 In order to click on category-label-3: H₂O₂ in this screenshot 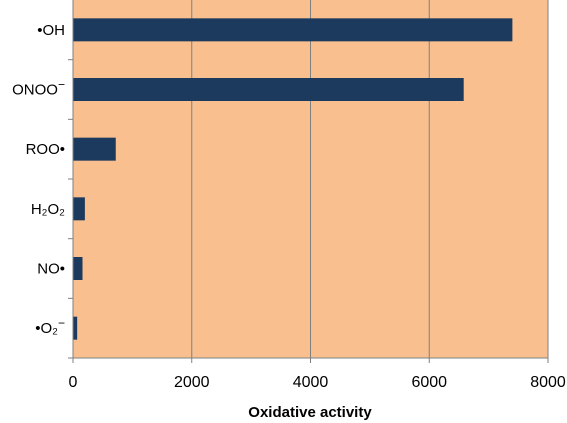, I will do `click(48, 209)`.